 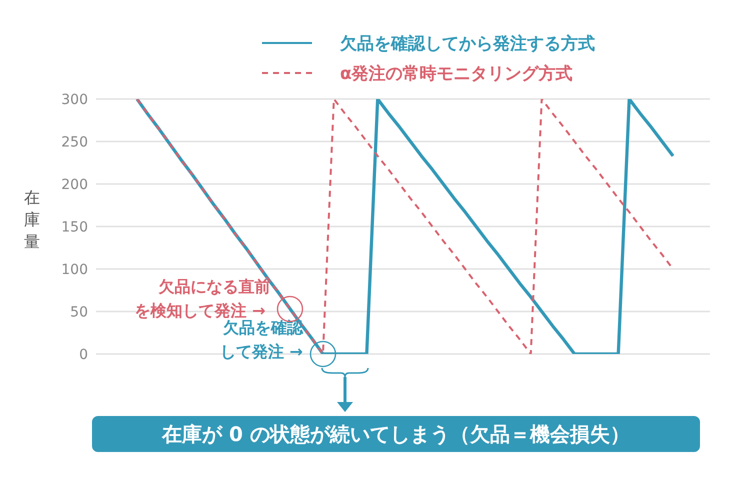 What do you see at coordinates (456, 73) in the screenshot?
I see `legend-label: α発注の常時モニタリング方式` at bounding box center [456, 73].